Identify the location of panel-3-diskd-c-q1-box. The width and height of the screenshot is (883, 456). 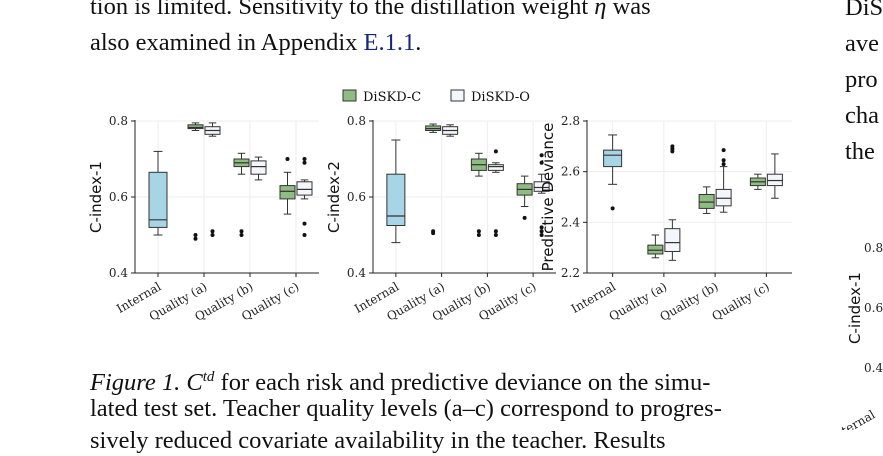
(655, 249).